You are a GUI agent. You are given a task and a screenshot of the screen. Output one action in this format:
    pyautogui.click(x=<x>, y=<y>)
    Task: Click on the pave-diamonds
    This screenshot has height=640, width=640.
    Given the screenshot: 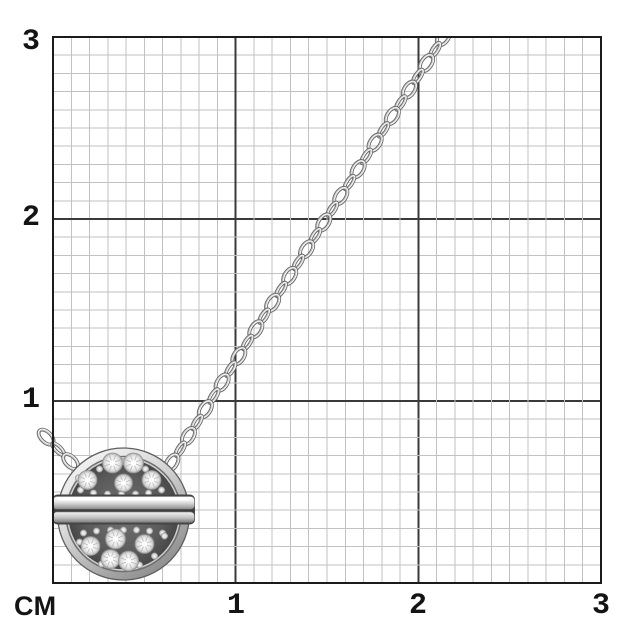 What is the action you would take?
    pyautogui.click(x=121, y=512)
    